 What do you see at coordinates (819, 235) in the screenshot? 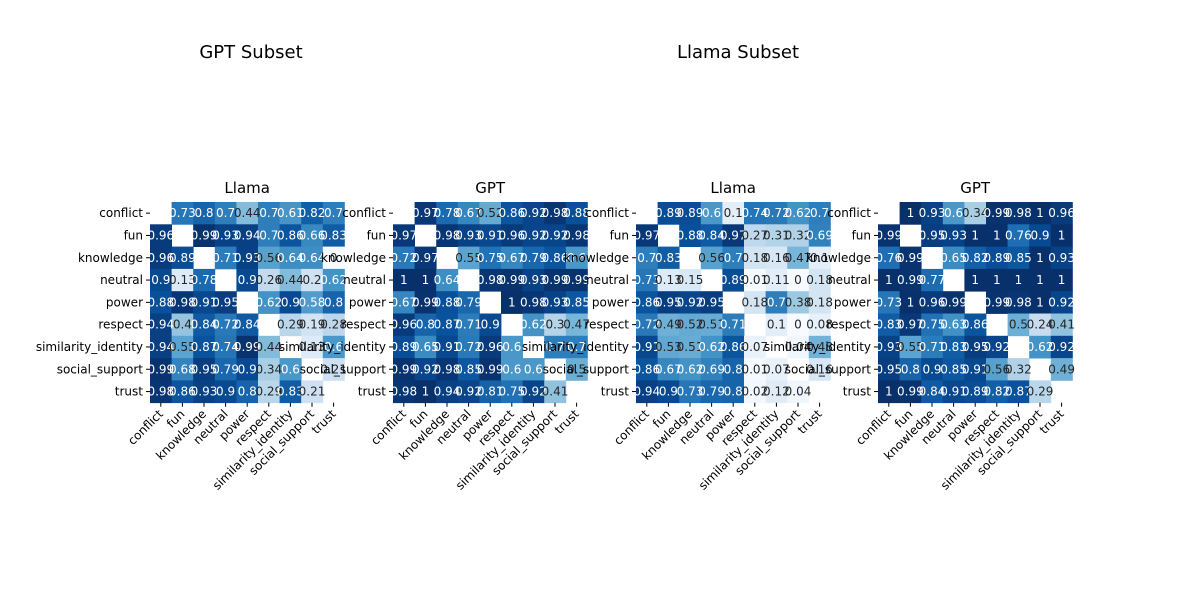
I see `cell-value-label: 0.69` at bounding box center [819, 235].